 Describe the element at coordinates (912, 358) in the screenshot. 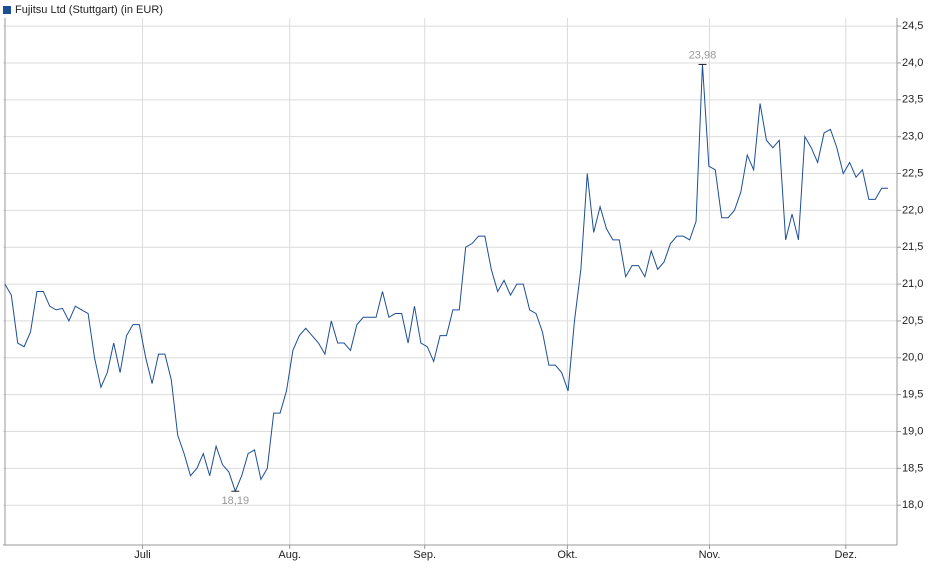

I see `y-tick-label: 20,0` at that location.